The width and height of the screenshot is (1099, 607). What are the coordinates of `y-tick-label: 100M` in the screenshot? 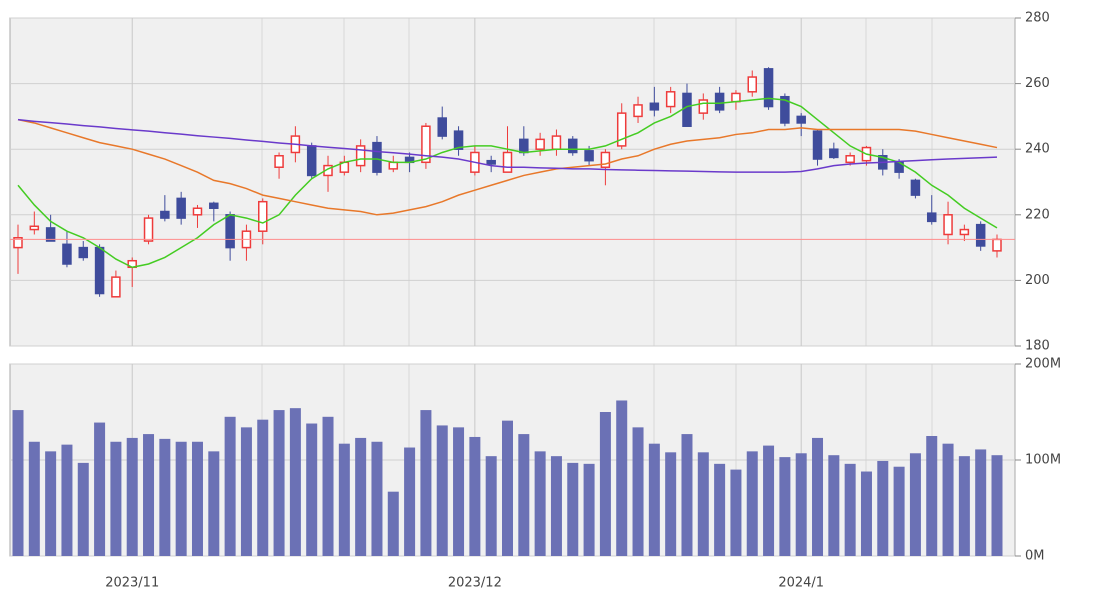 It's located at (1043, 460).